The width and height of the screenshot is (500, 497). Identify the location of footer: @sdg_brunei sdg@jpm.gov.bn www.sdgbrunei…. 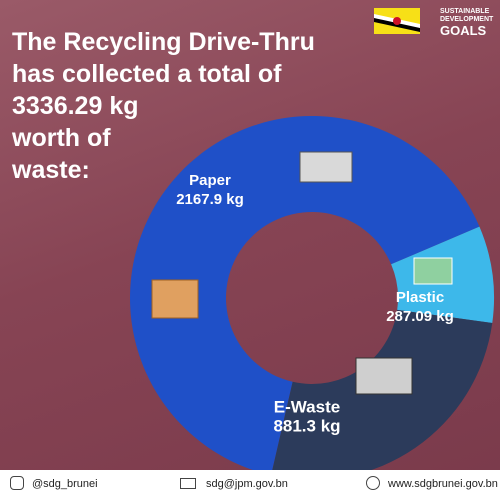
(250, 483).